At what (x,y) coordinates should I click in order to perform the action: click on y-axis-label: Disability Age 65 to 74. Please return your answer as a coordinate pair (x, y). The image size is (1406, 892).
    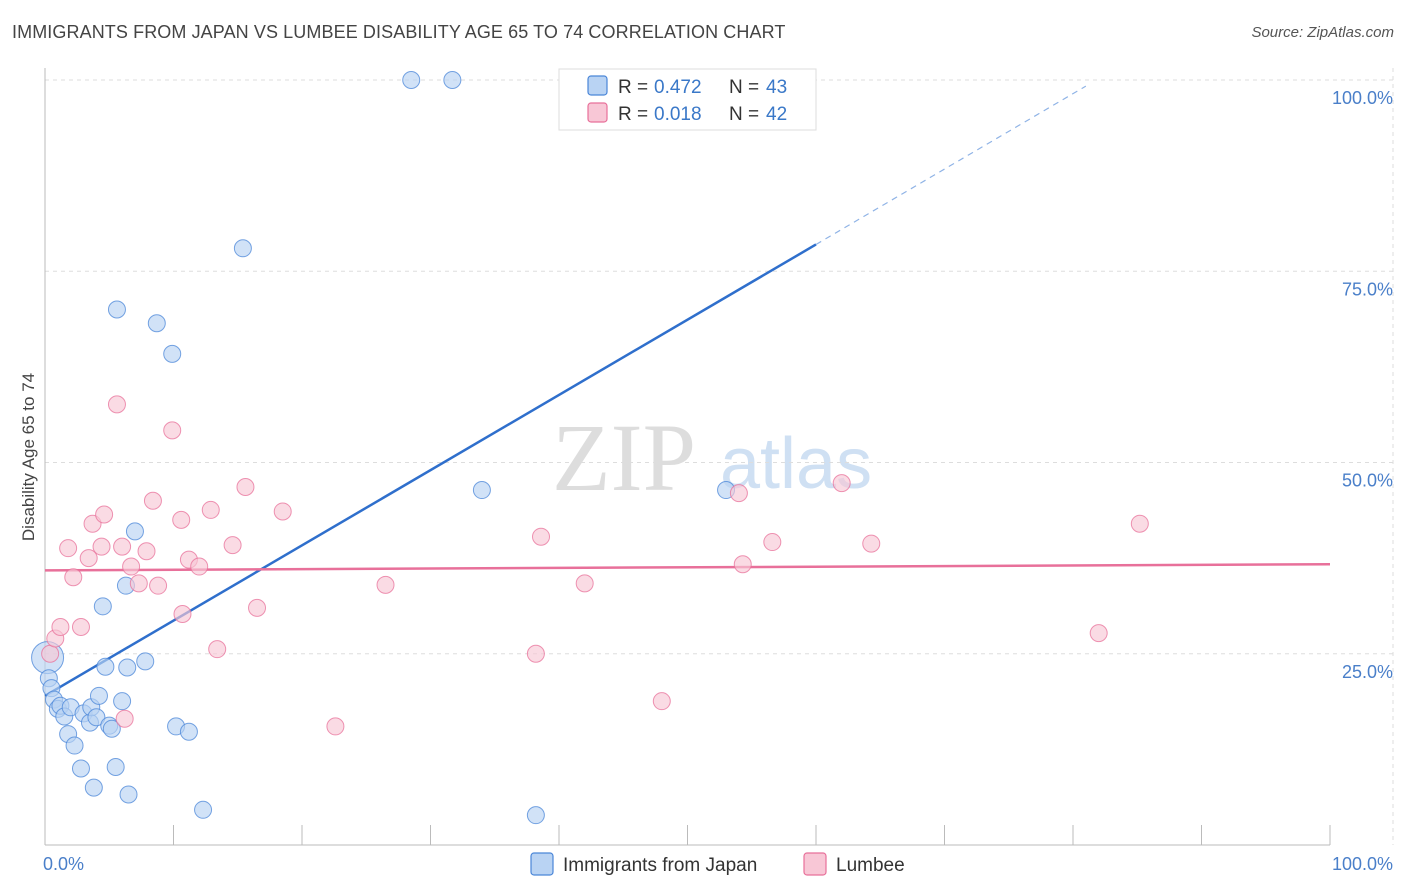
    Looking at the image, I should click on (28, 457).